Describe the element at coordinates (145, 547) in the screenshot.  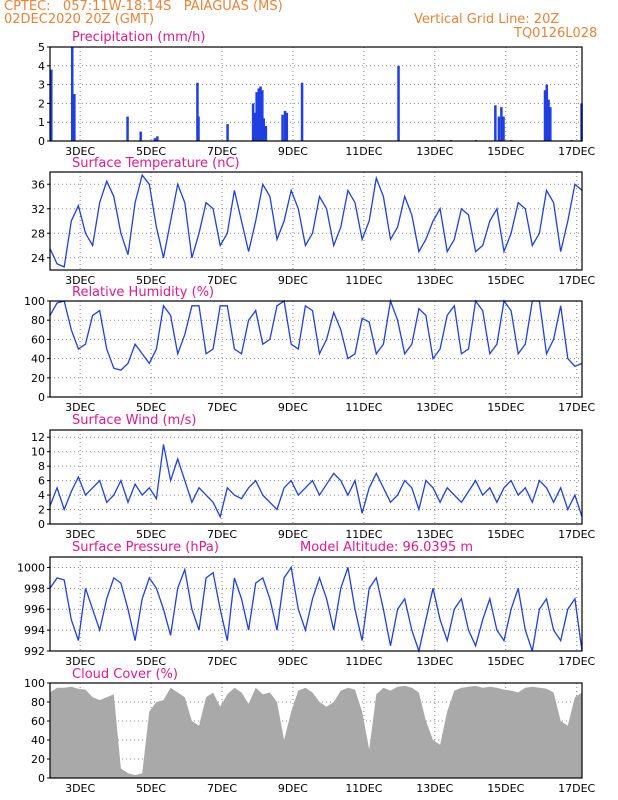
I see `pressure-title: Surface Pressure (hPa)` at that location.